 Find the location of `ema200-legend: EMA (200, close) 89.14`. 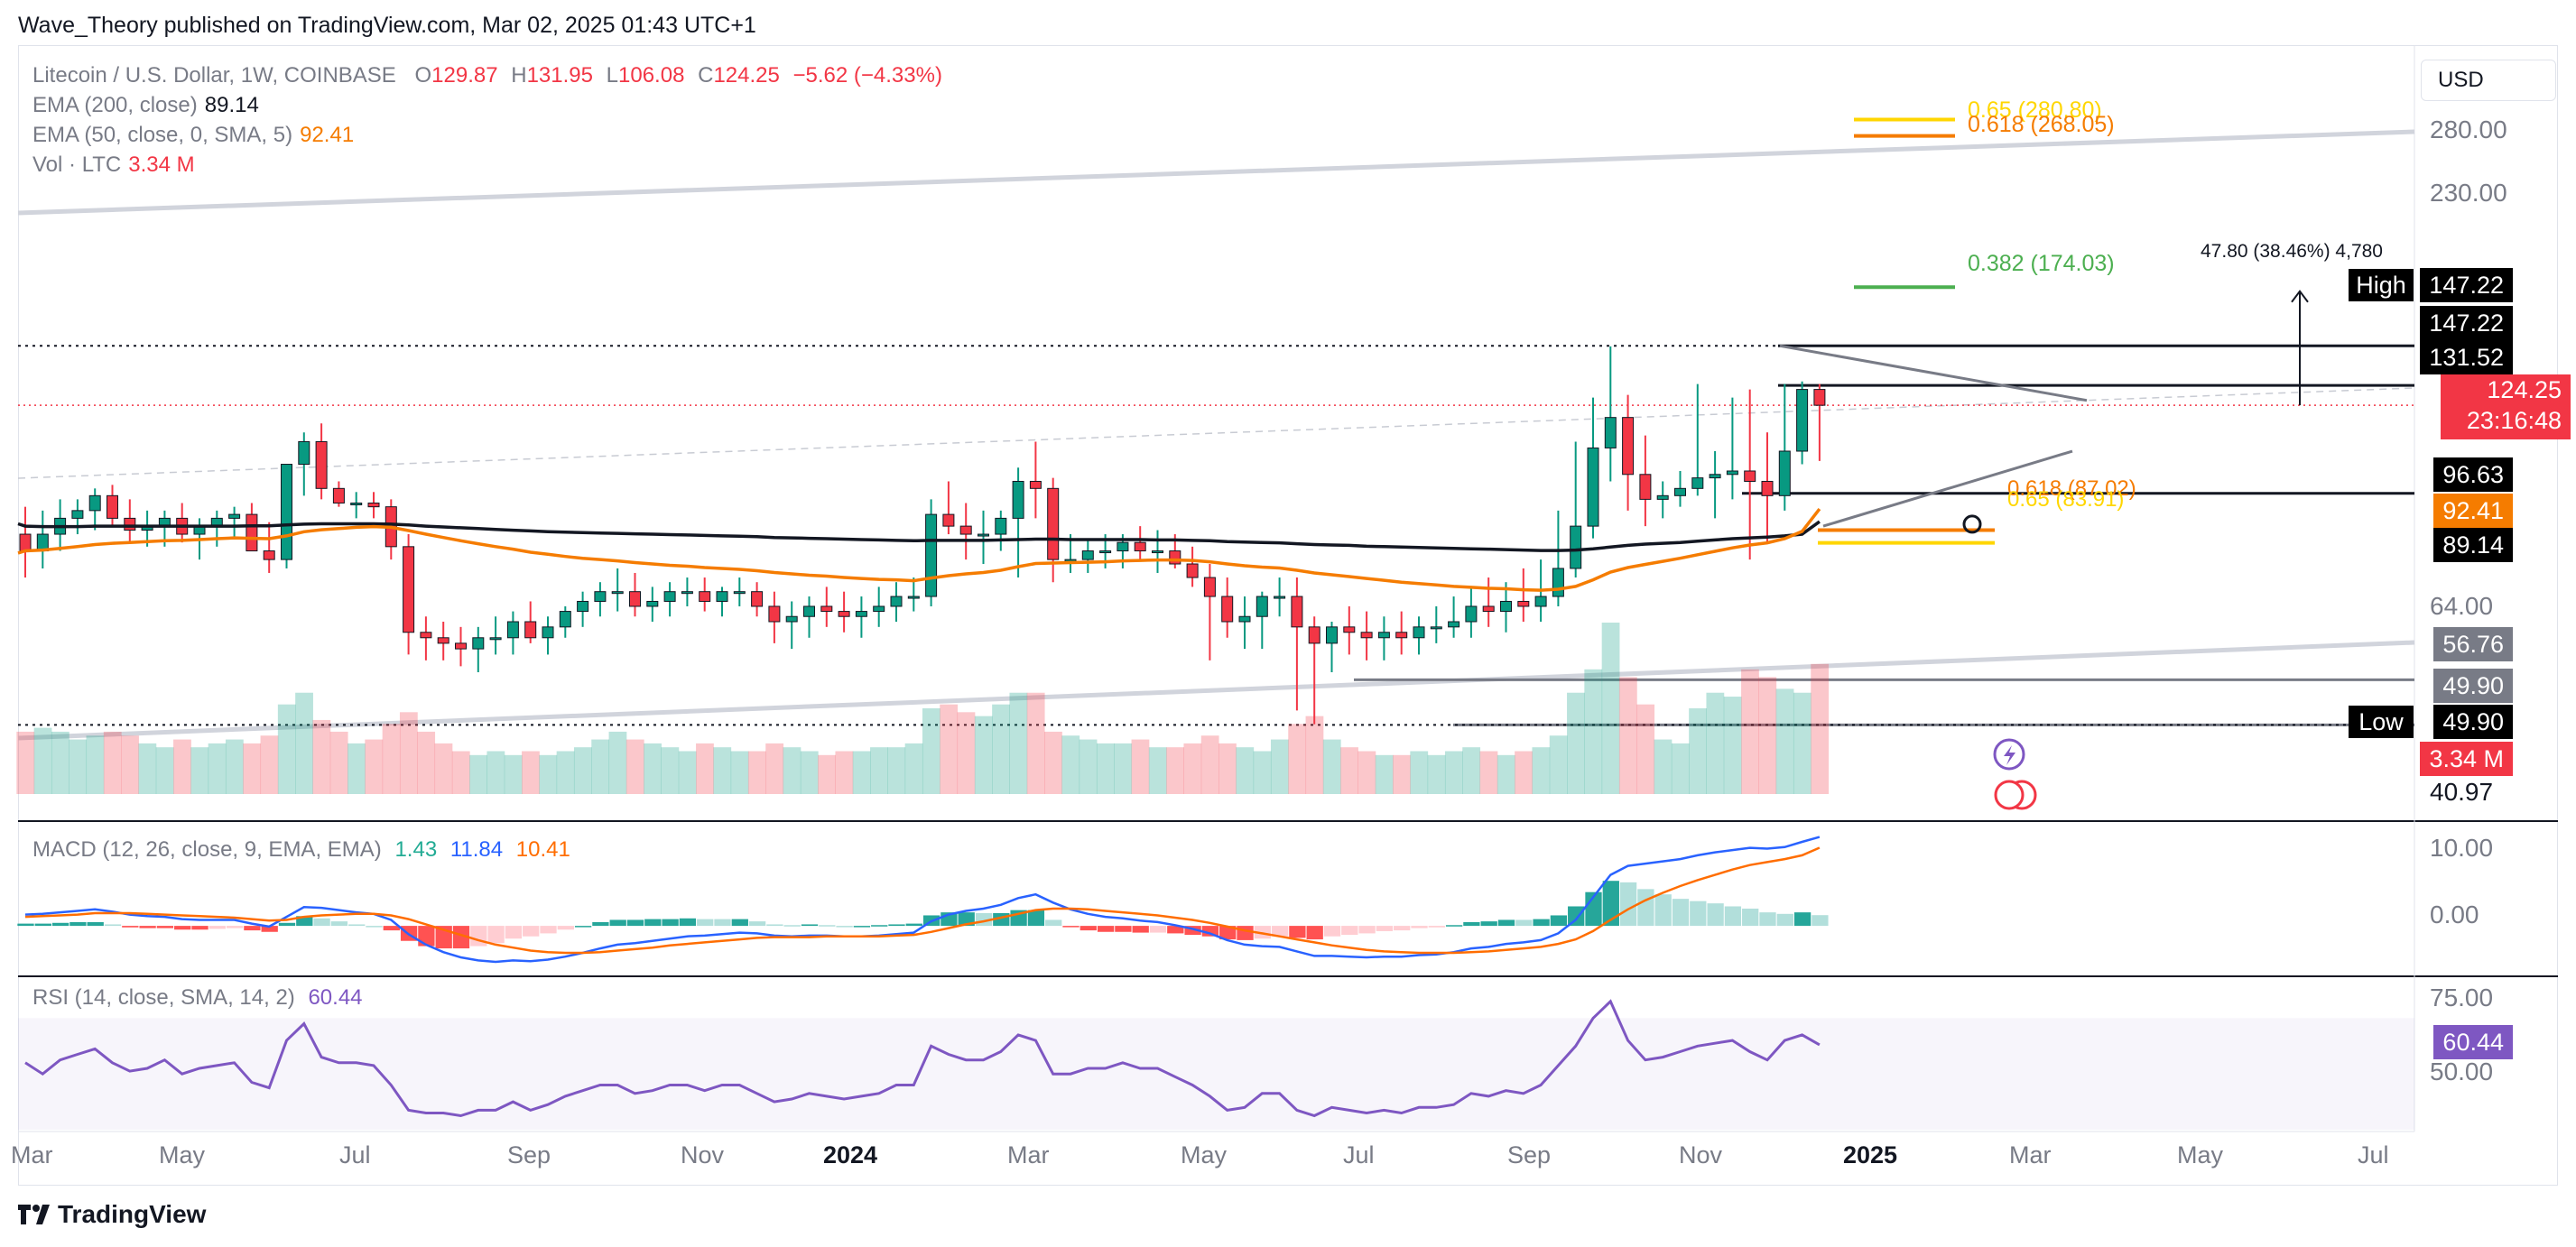

ema200-legend: EMA (200, close) 89.14 is located at coordinates (145, 105).